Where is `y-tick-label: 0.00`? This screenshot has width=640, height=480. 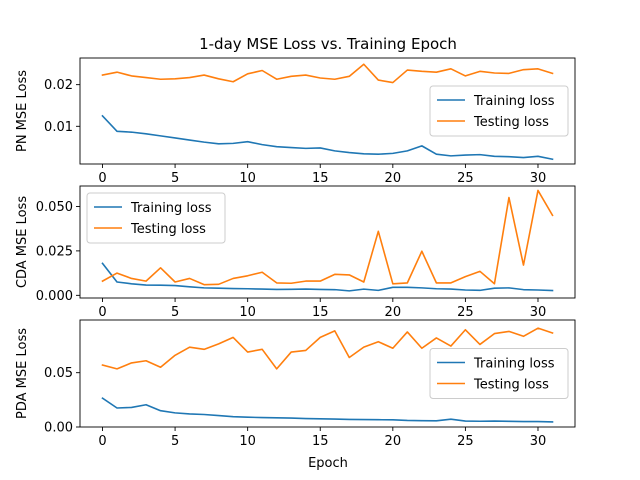 y-tick-label: 0.00 is located at coordinates (58, 428).